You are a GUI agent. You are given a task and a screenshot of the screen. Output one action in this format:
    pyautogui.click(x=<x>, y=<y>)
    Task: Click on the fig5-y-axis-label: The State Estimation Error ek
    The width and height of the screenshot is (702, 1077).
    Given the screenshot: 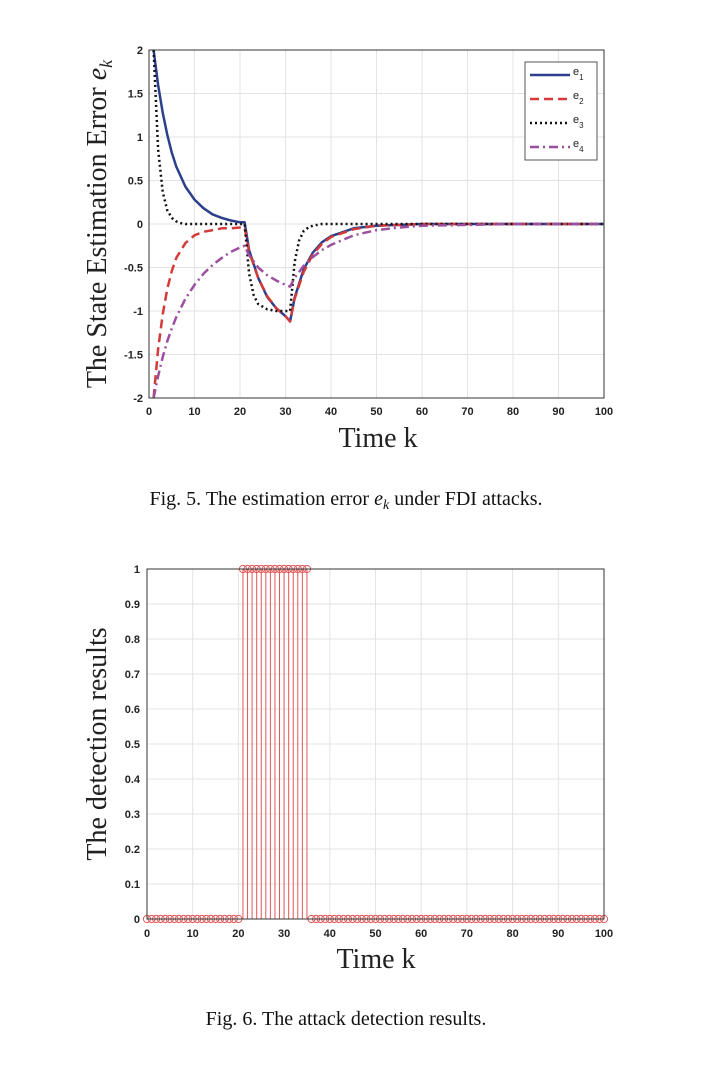 What is the action you would take?
    pyautogui.click(x=99, y=223)
    